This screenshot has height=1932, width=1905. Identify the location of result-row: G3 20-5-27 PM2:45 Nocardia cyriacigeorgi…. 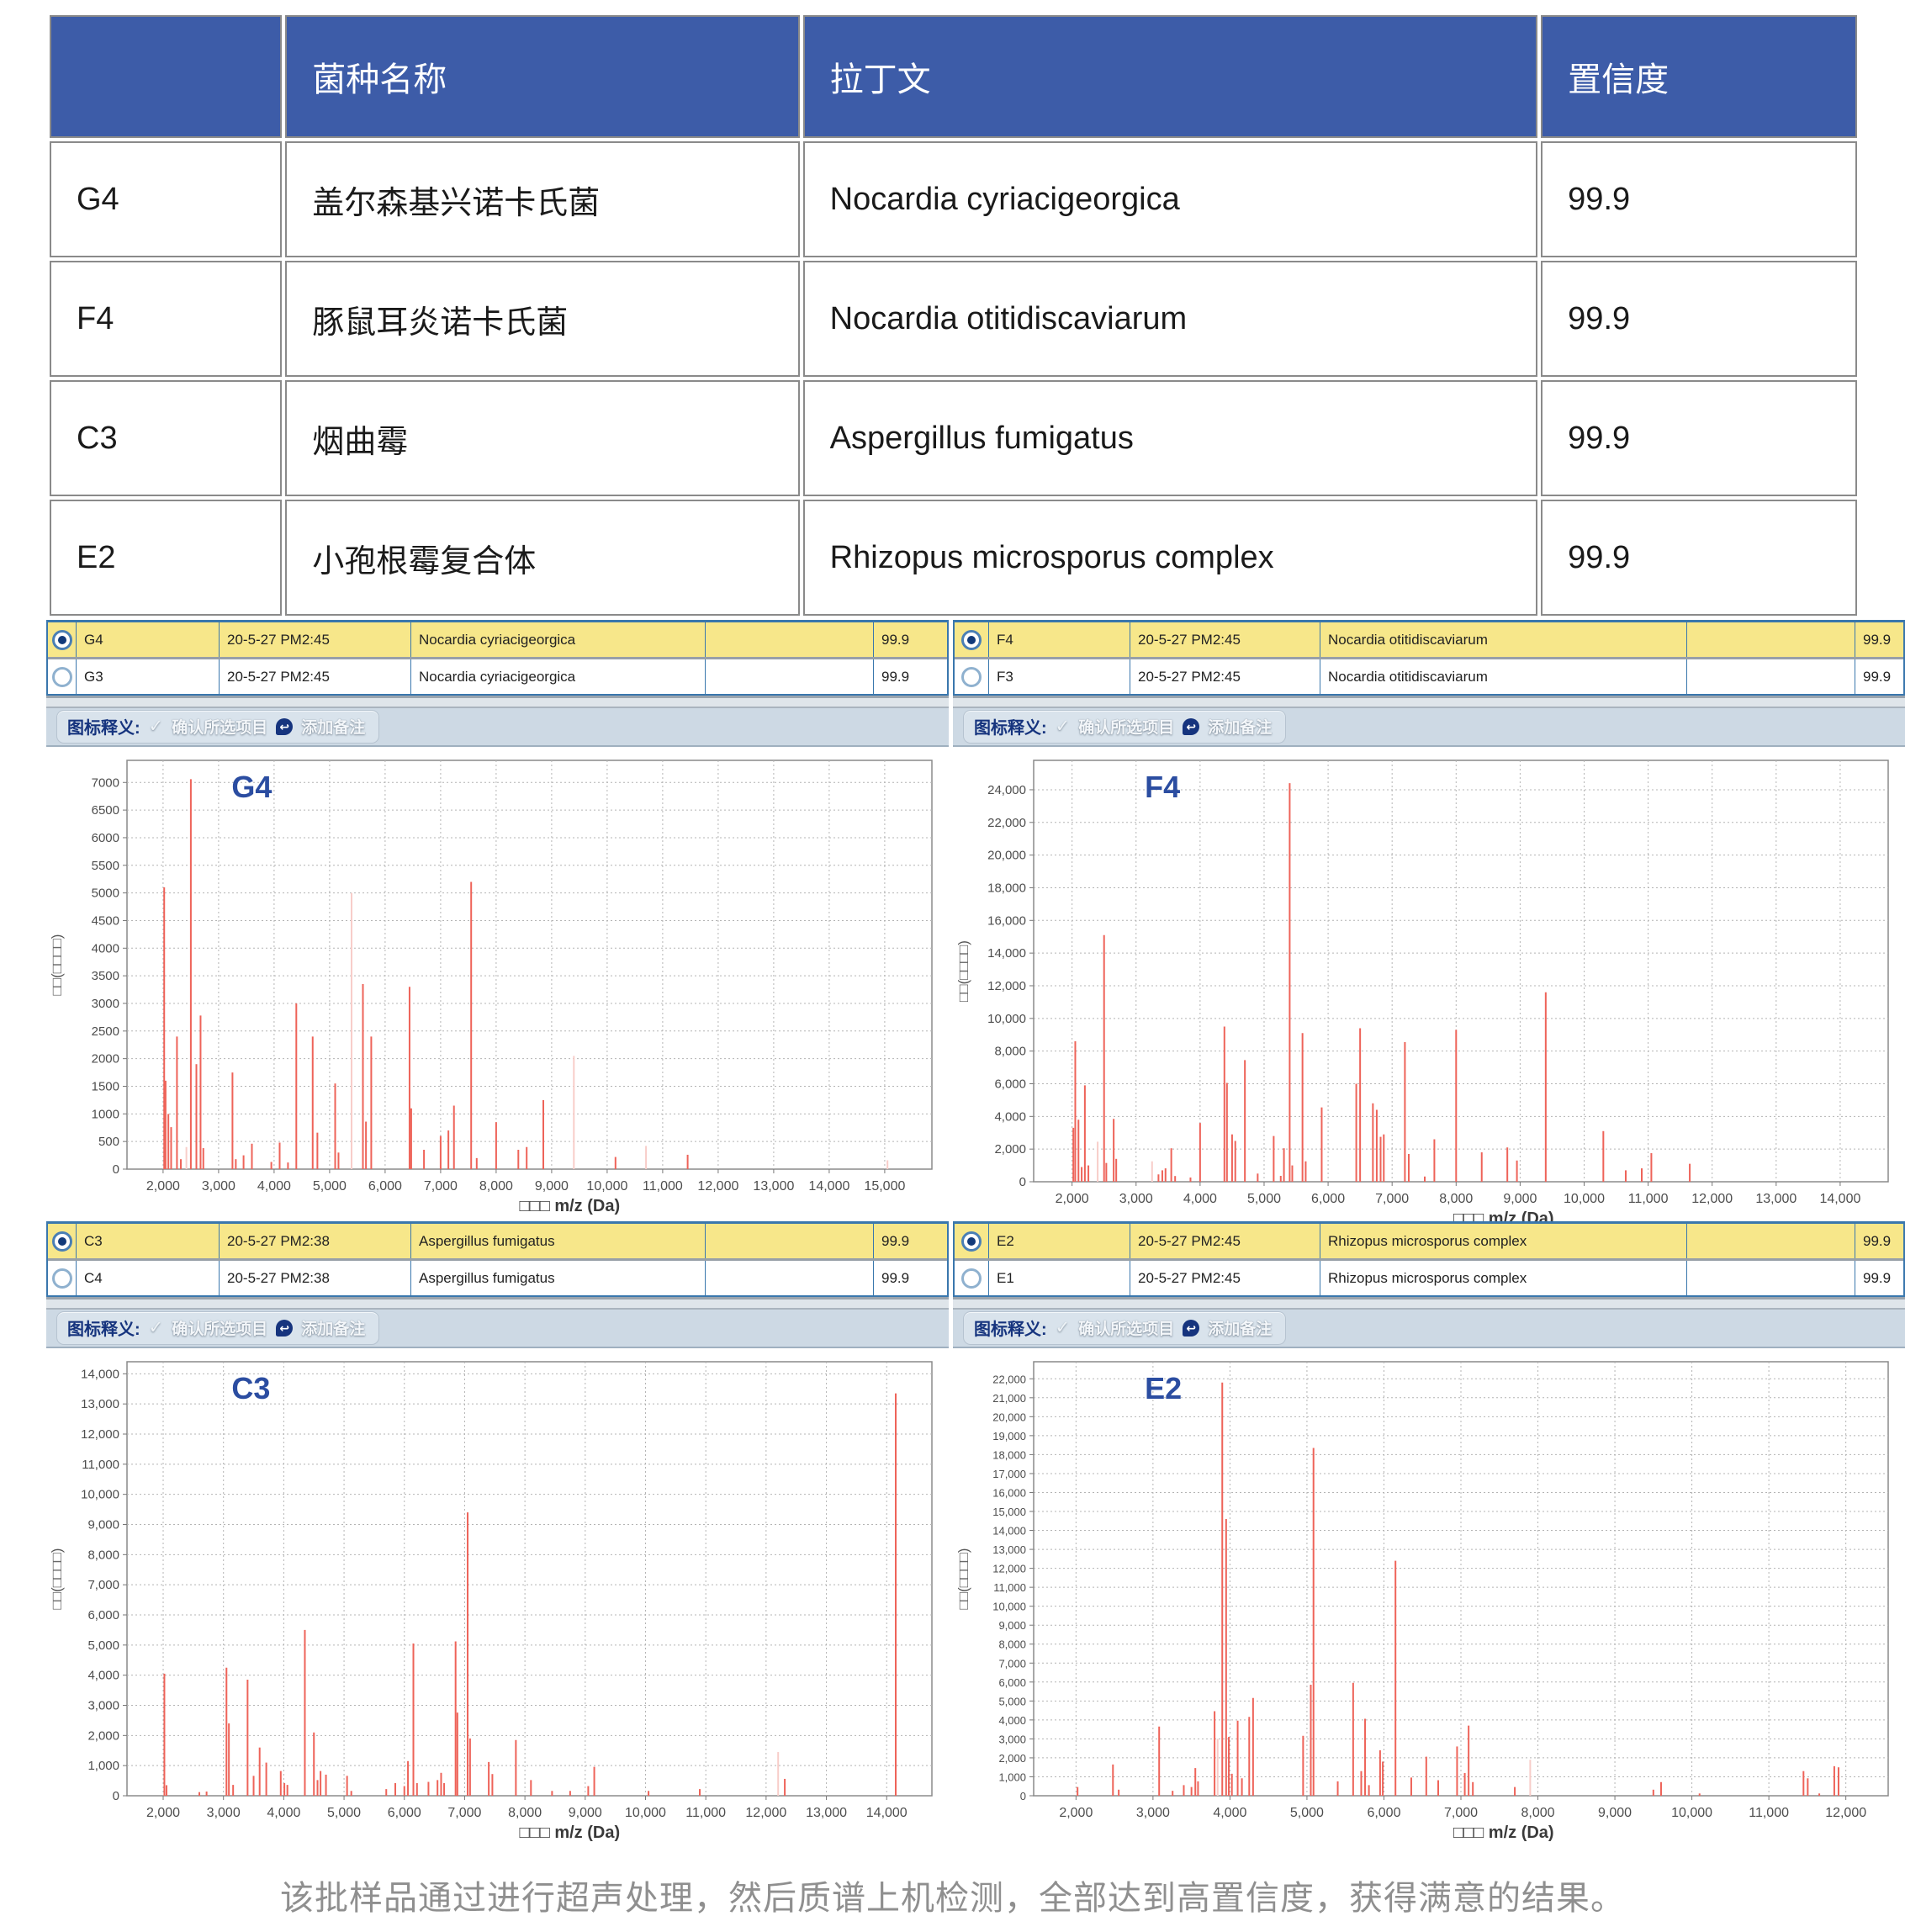
(498, 676).